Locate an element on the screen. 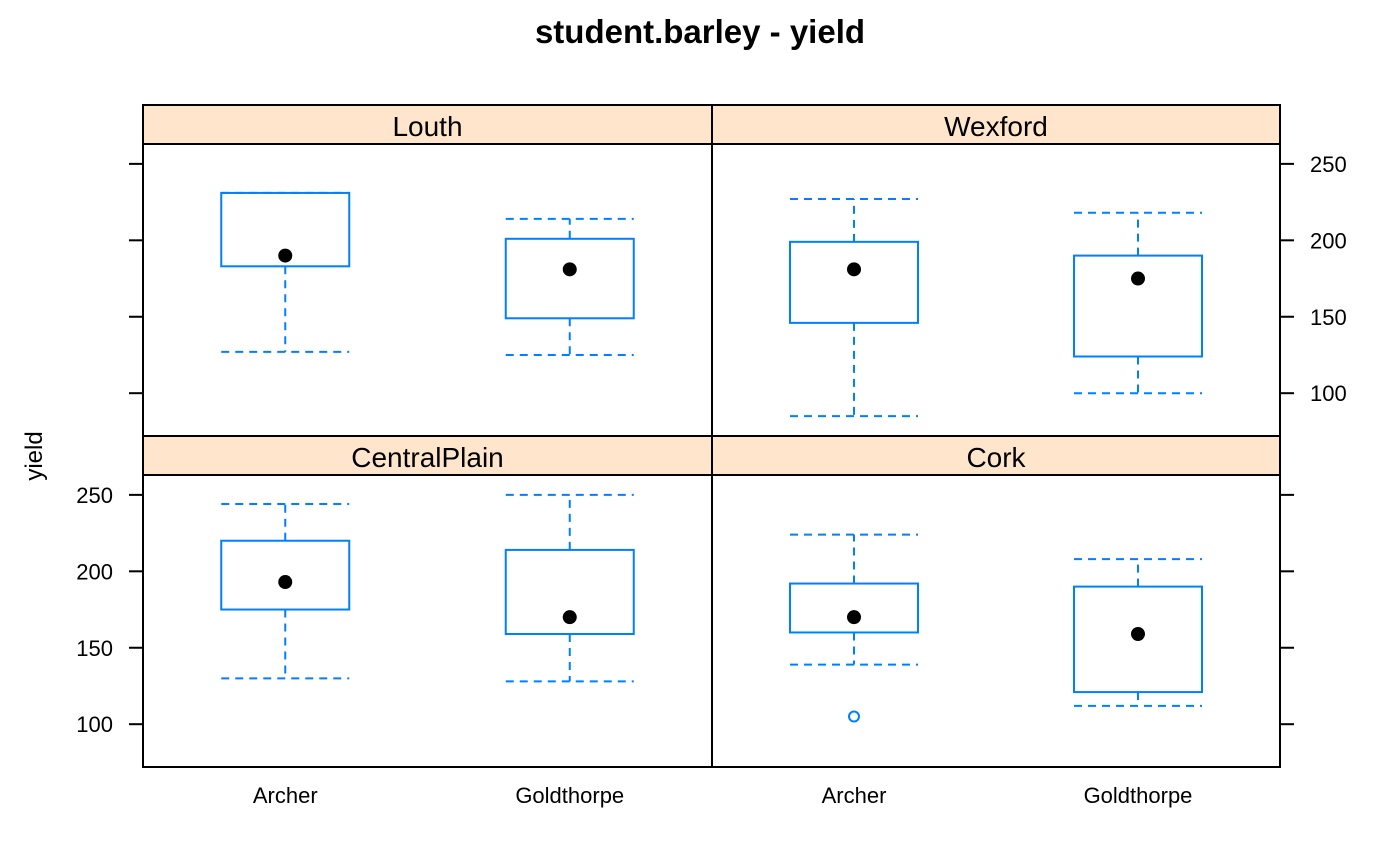 The image size is (1400, 866). y-tick-label-left: 200 is located at coordinates (94, 571).